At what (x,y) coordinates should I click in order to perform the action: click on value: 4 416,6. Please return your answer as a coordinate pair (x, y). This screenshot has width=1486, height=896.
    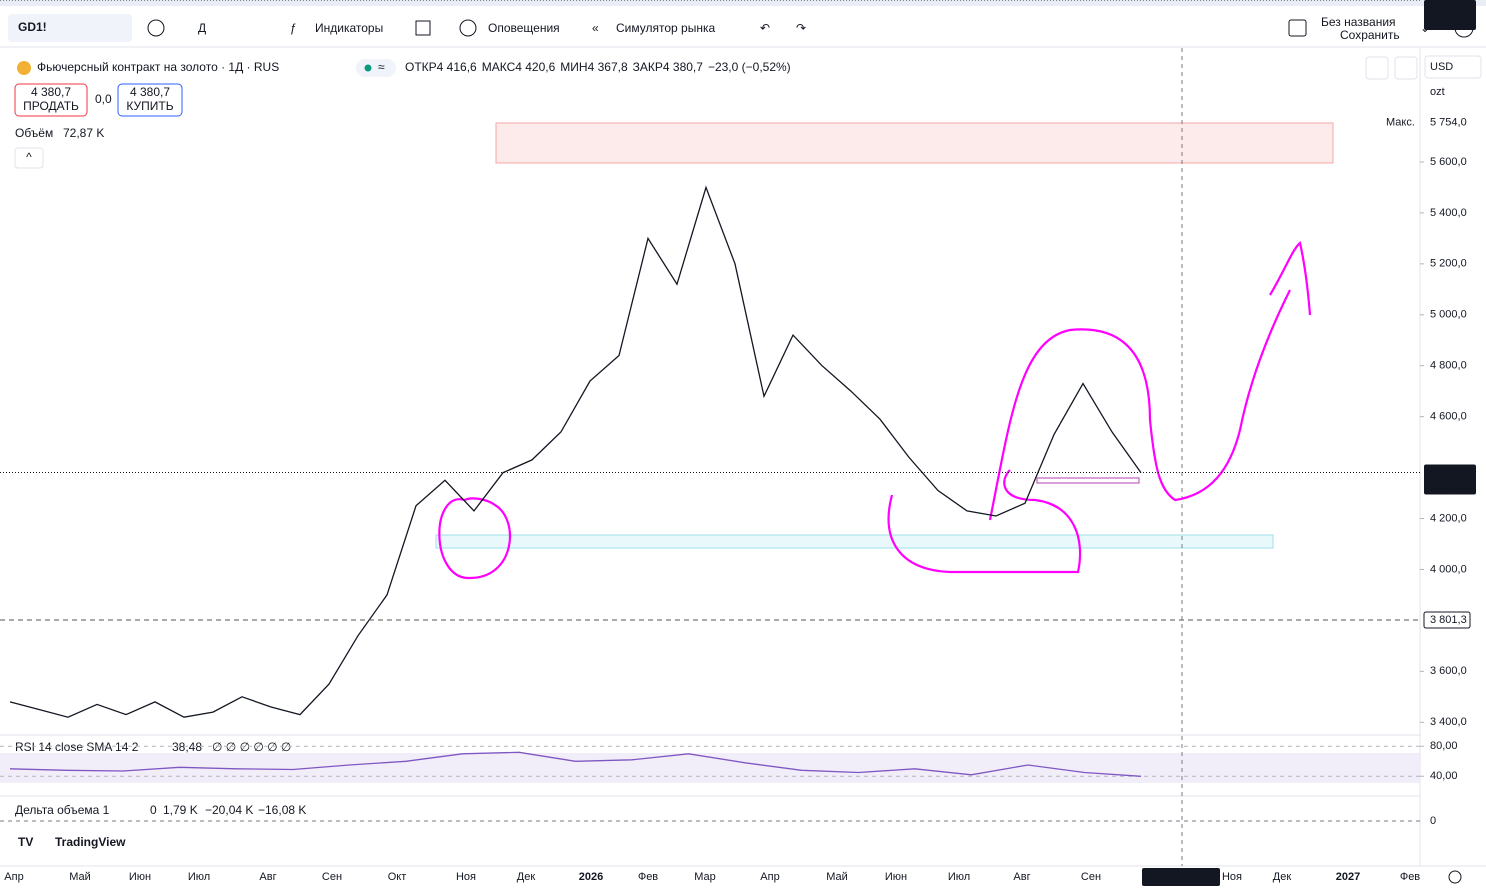
    Looking at the image, I should click on (457, 67).